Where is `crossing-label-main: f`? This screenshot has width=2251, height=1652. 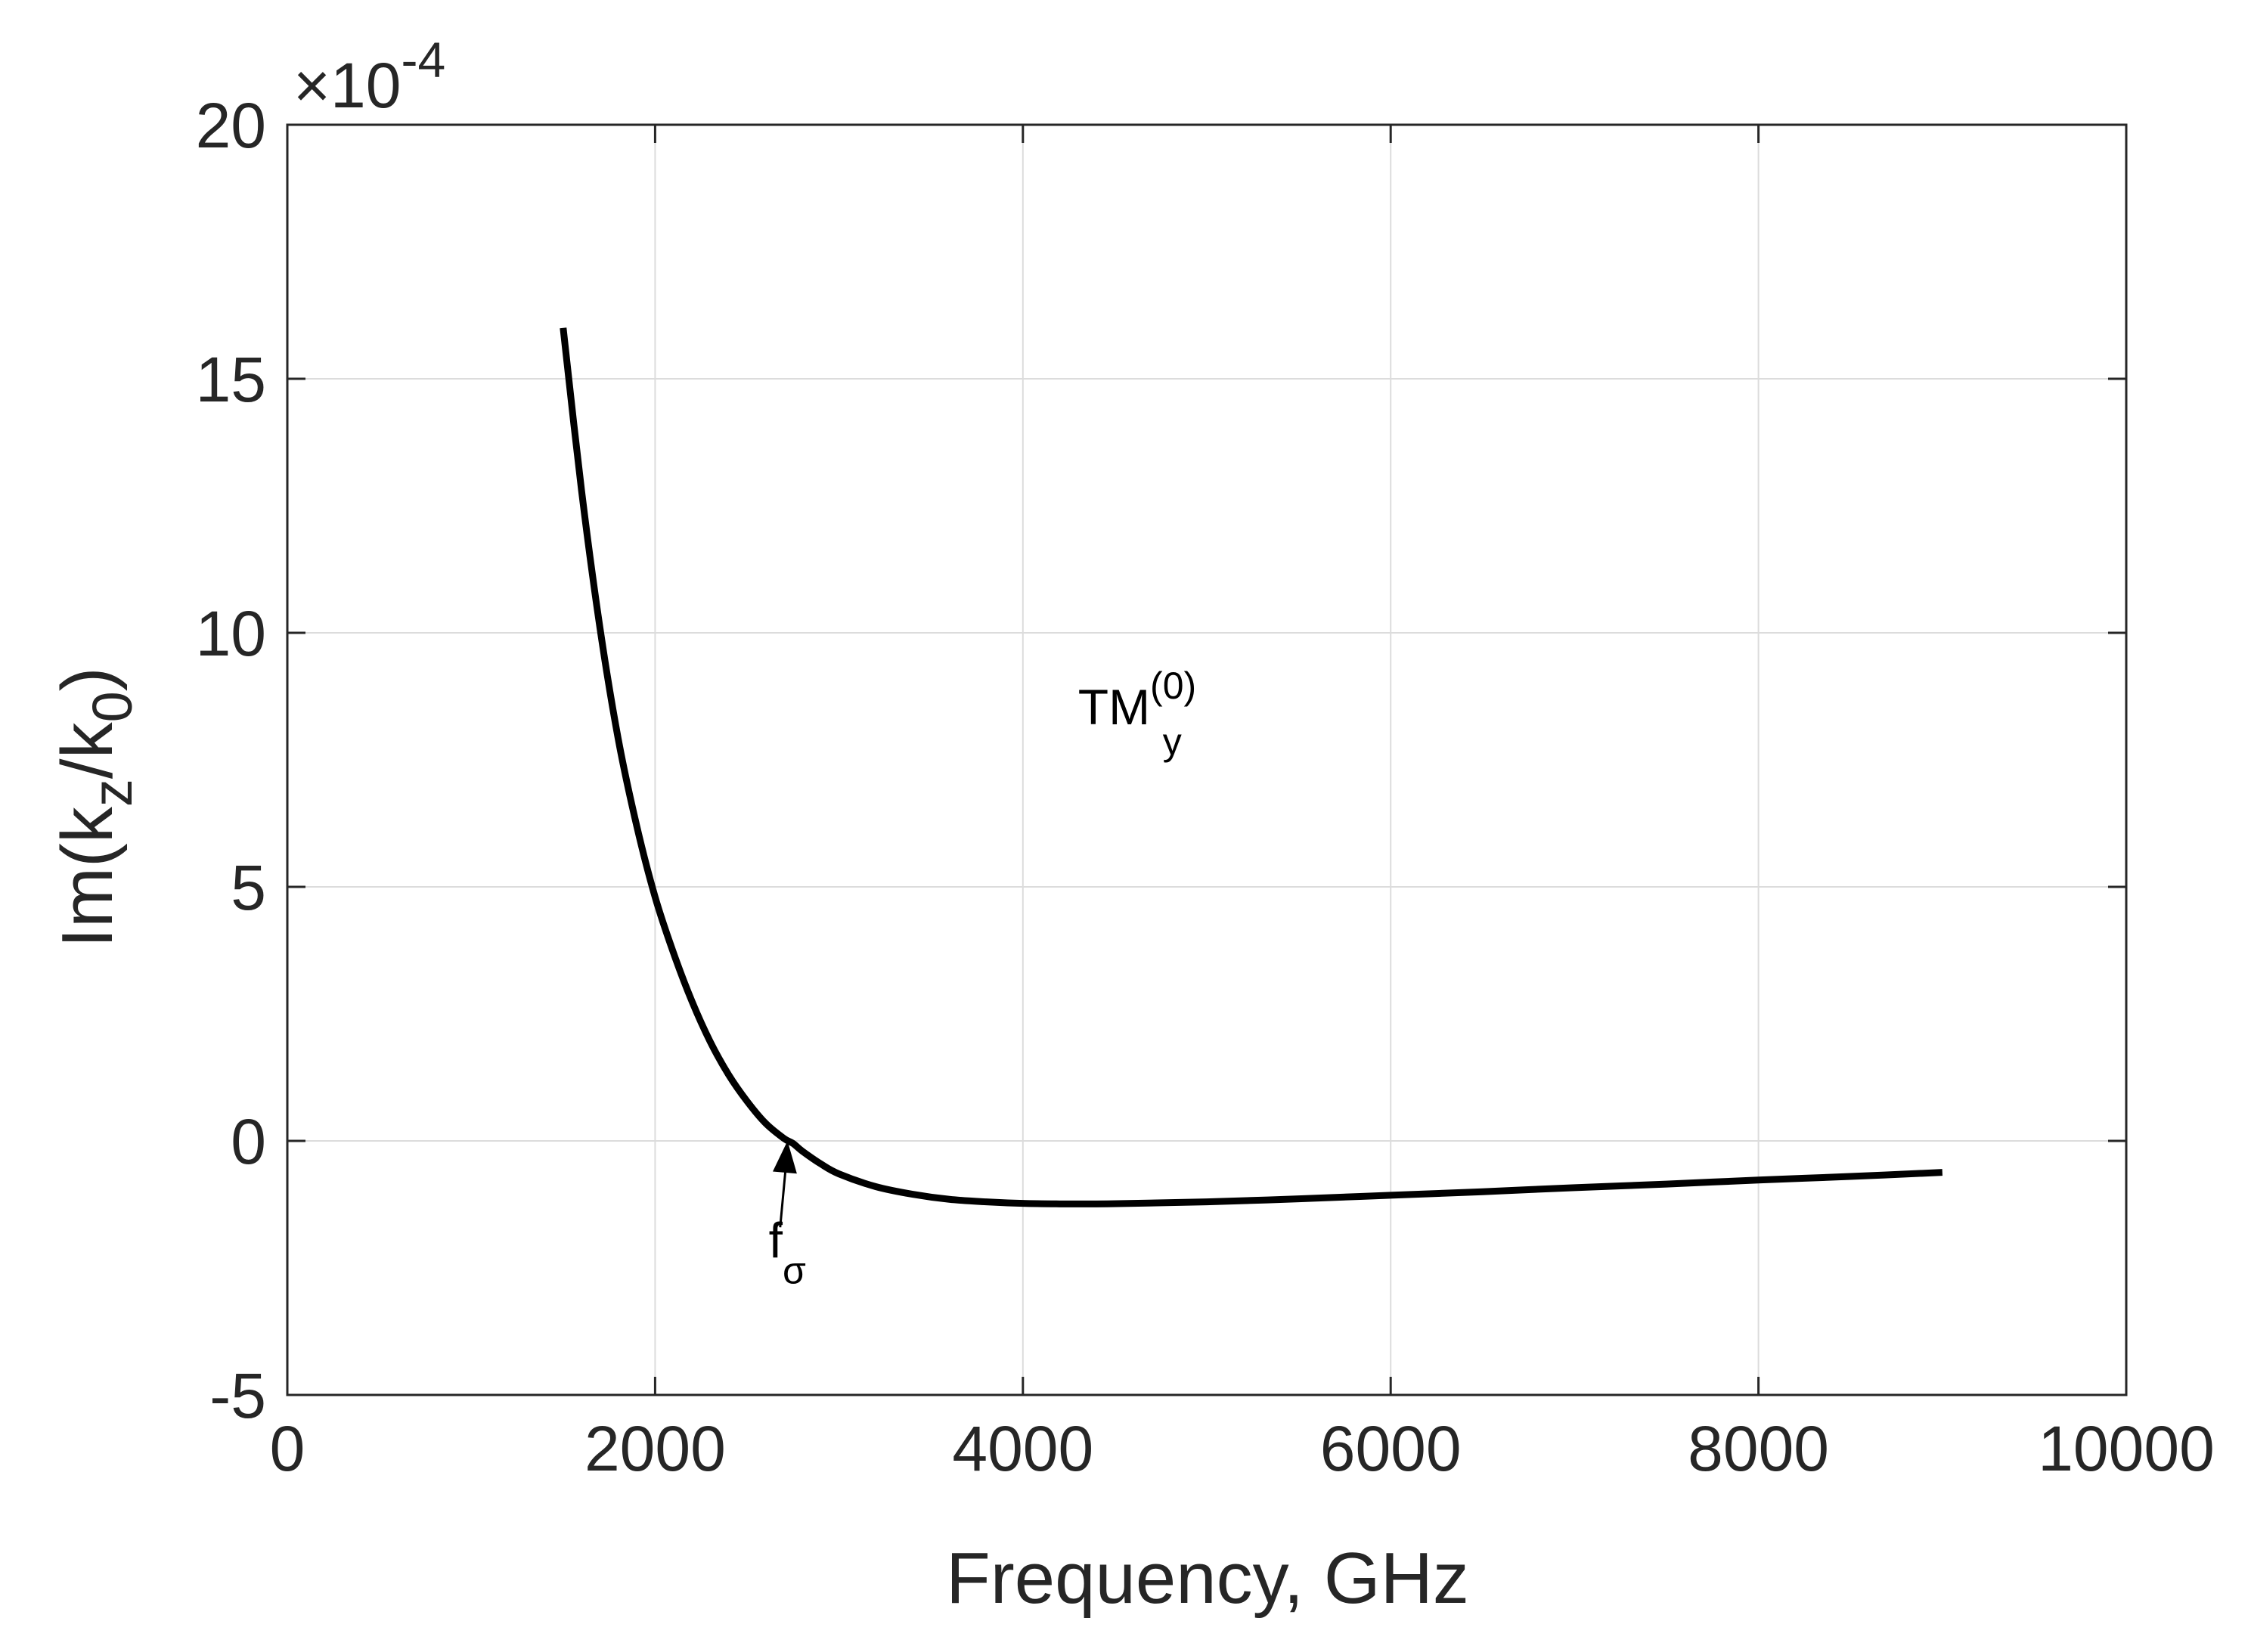
crossing-label-main: f is located at coordinates (776, 1241).